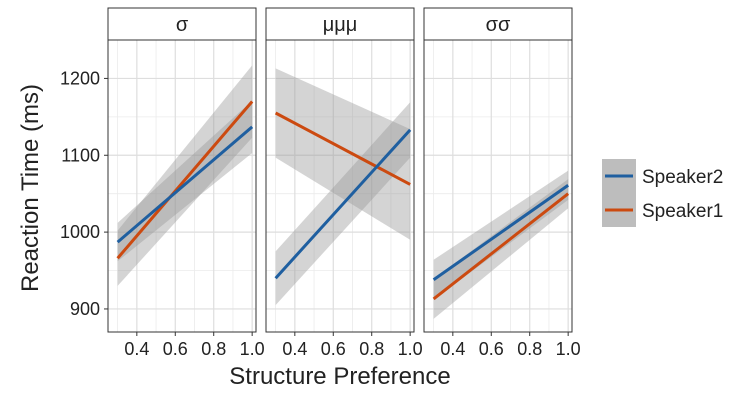  I want to click on legend: Speaker2 Speaker1, so click(662, 193).